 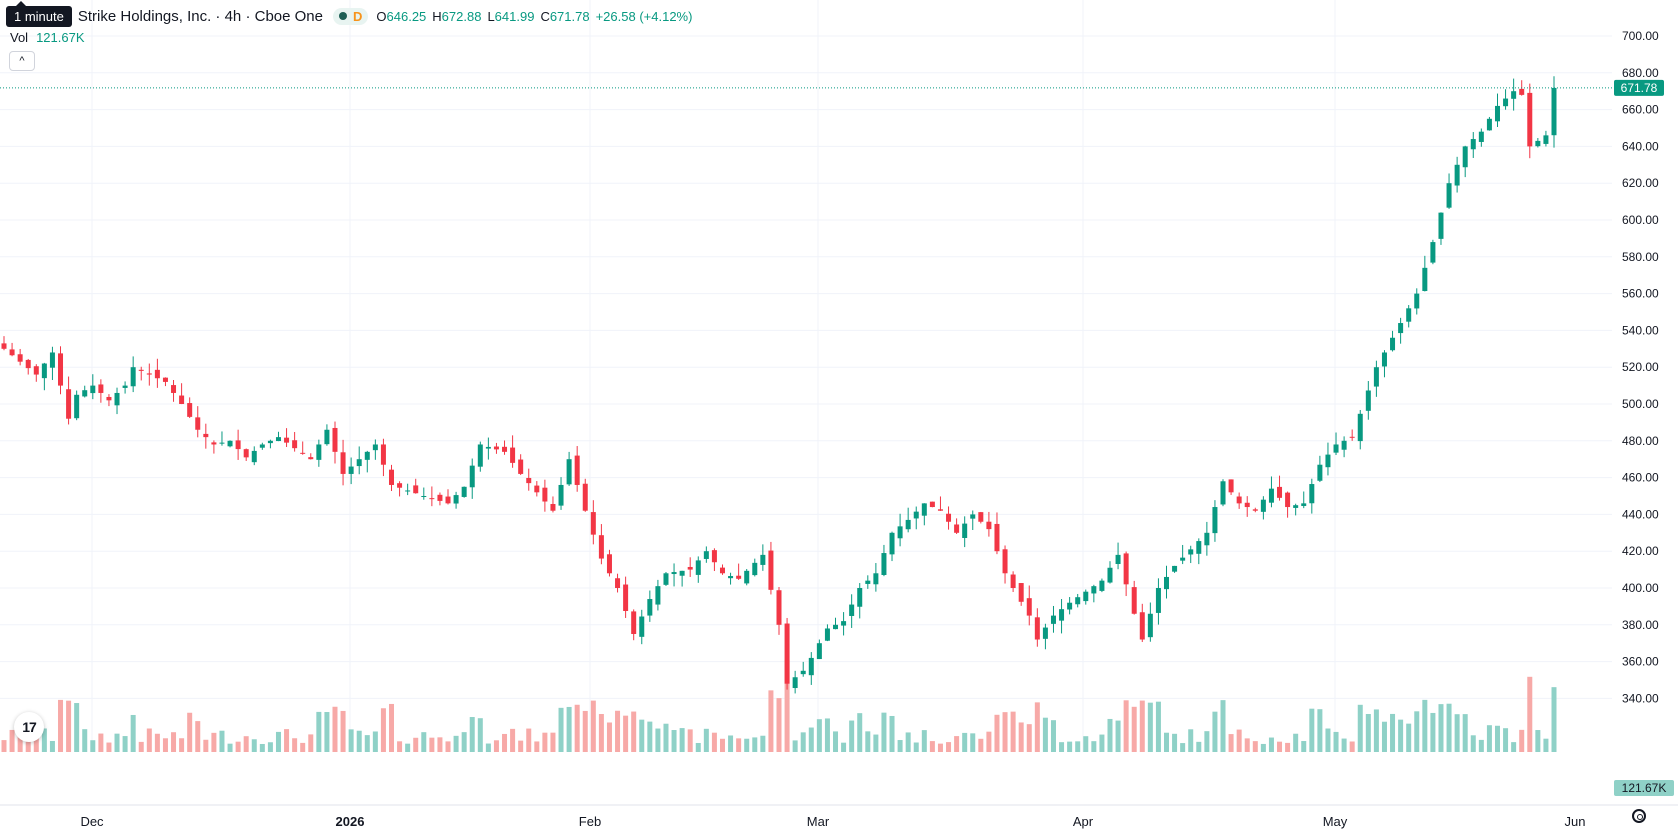 I want to click on tradingview-logo-icon: 17, so click(x=29, y=727).